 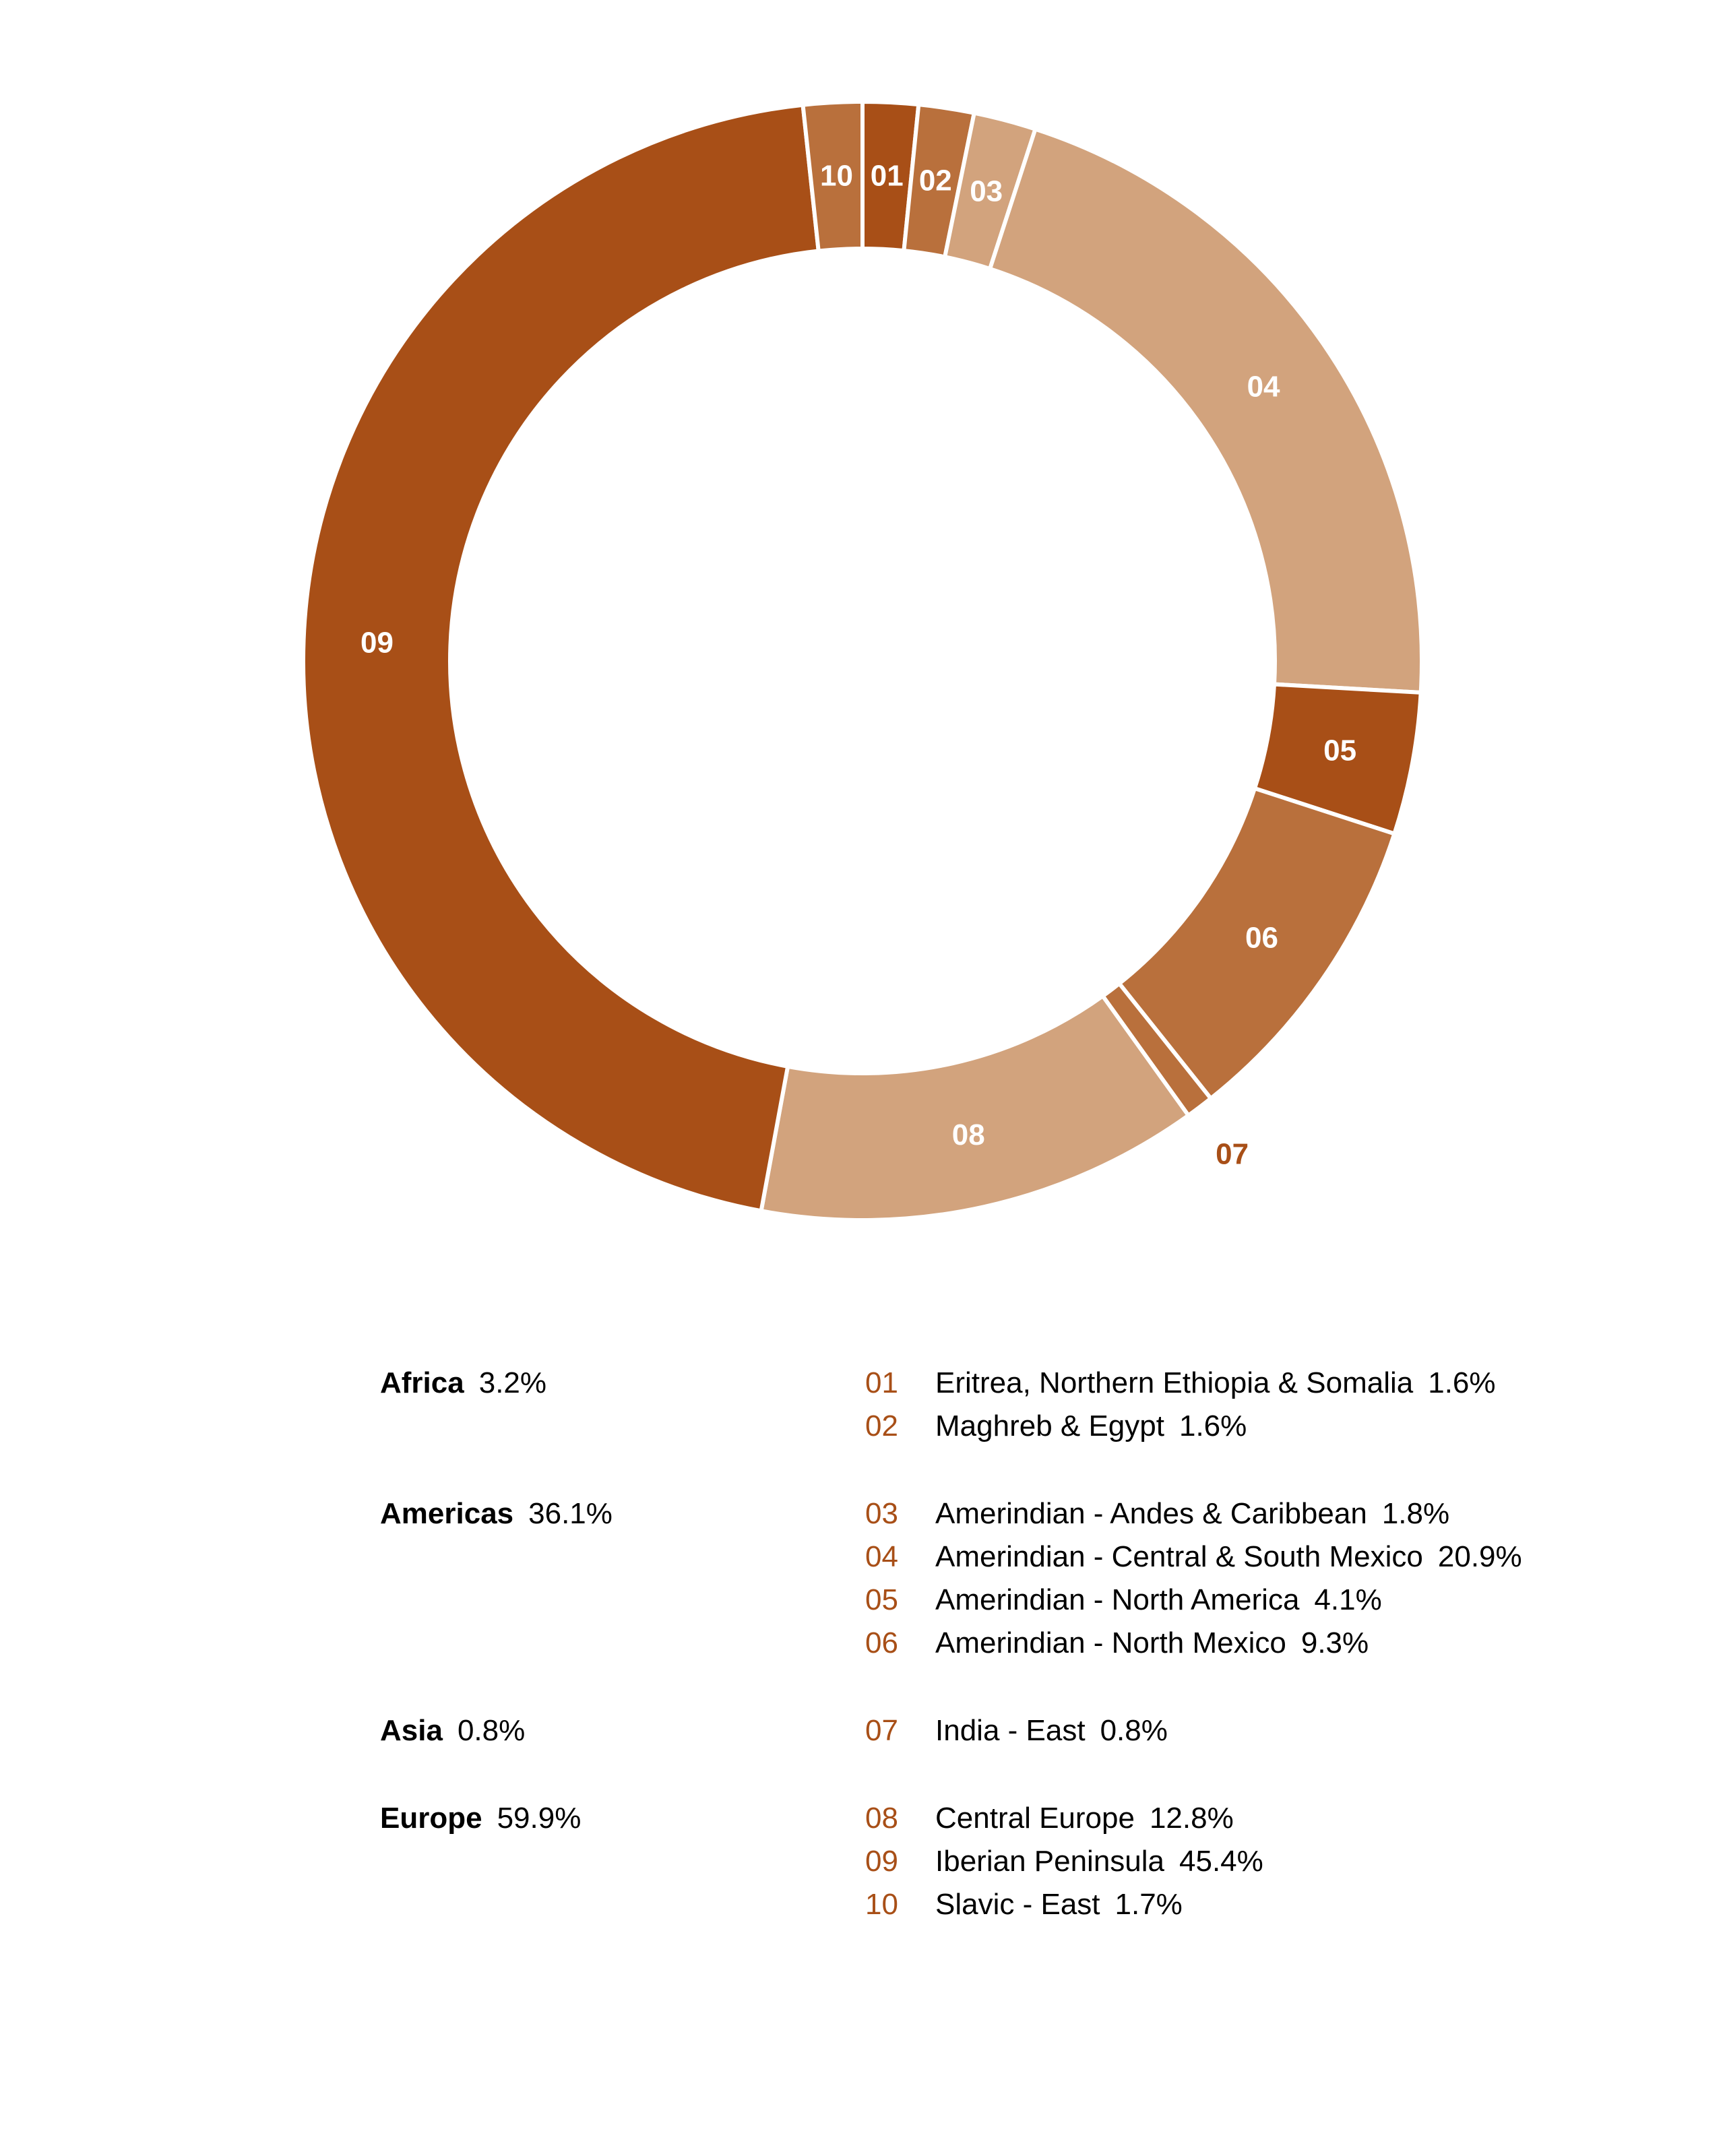 I want to click on item-name: Iberian Peninsula, so click(x=1050, y=1861).